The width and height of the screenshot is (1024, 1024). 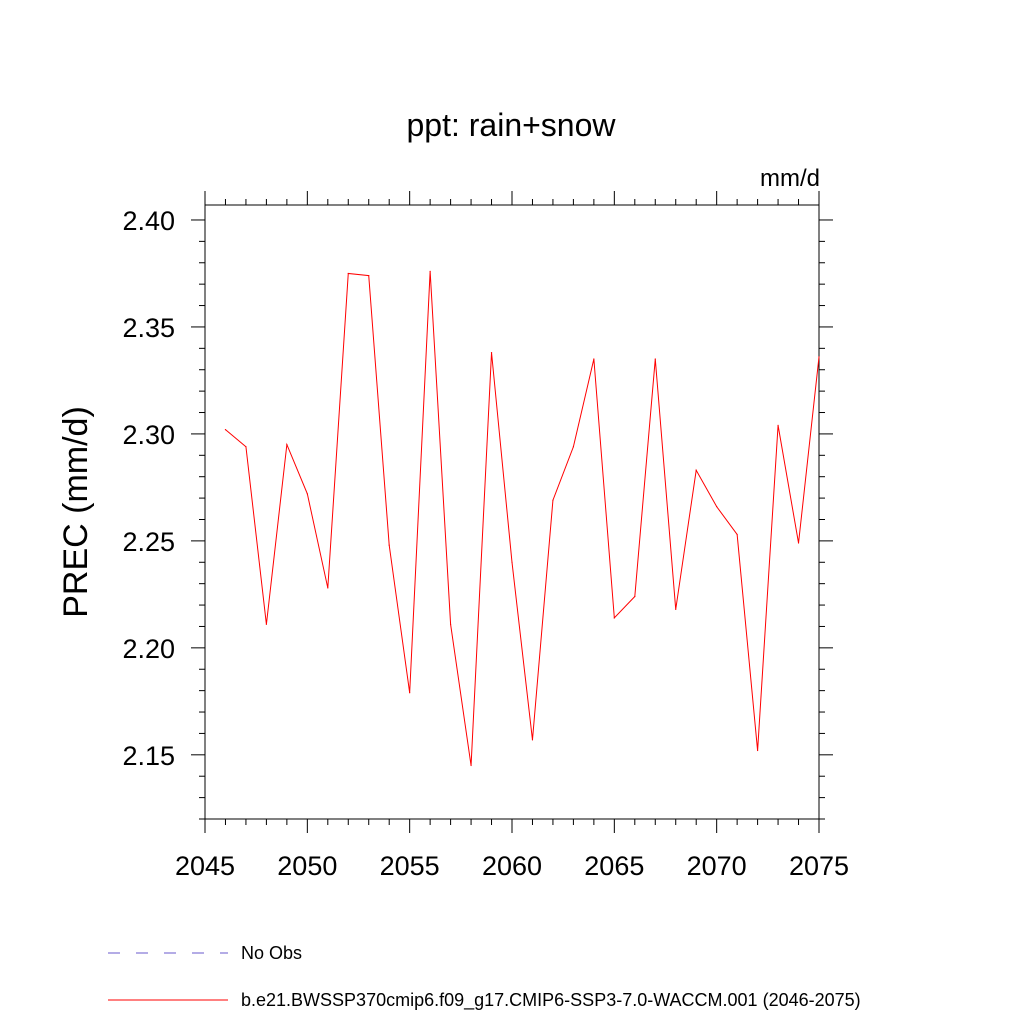 What do you see at coordinates (717, 866) in the screenshot?
I see `x-tick-label: 2070` at bounding box center [717, 866].